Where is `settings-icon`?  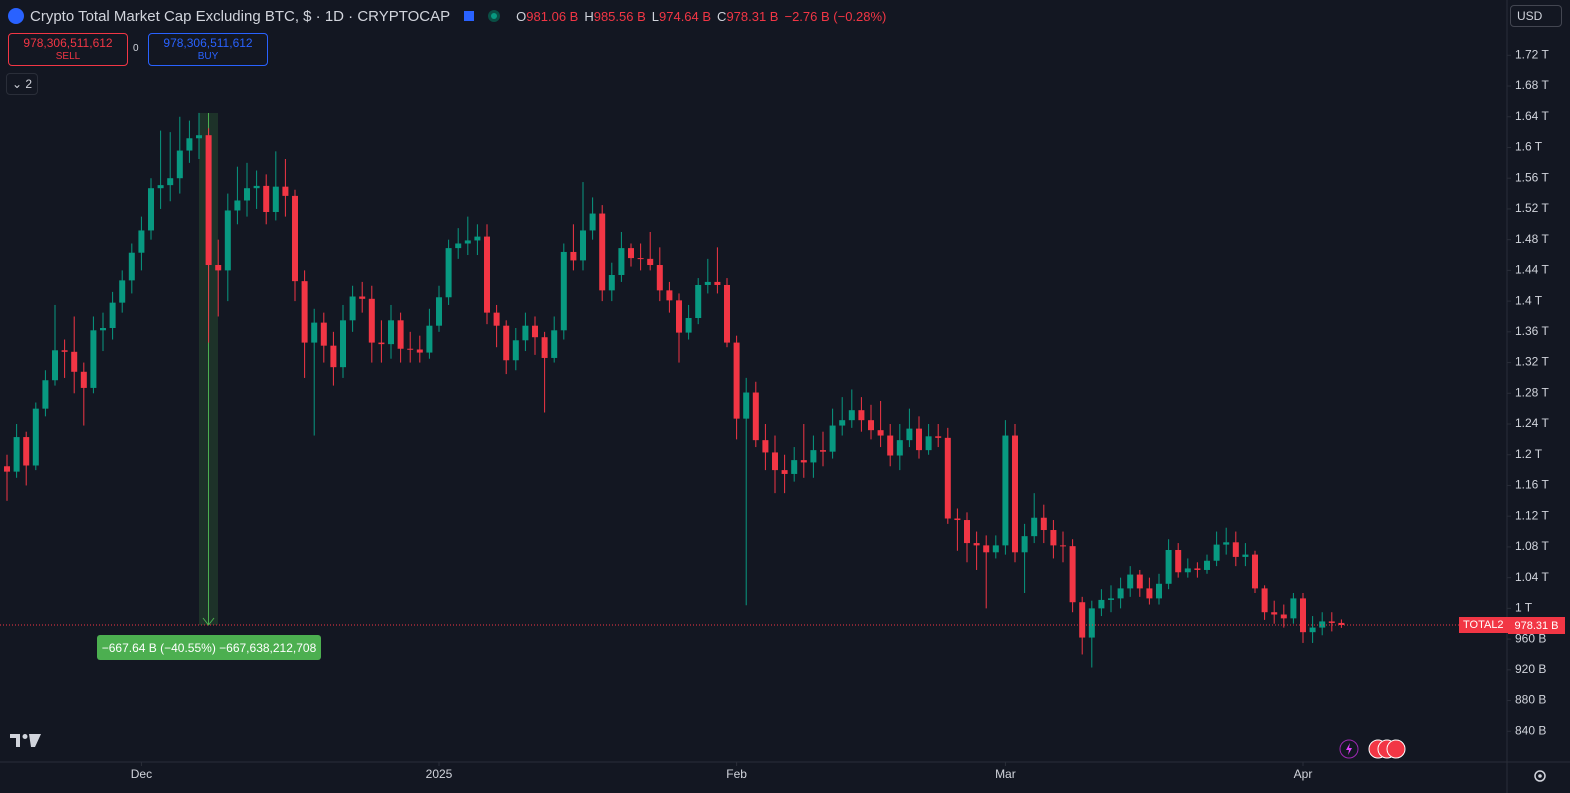 settings-icon is located at coordinates (1540, 776).